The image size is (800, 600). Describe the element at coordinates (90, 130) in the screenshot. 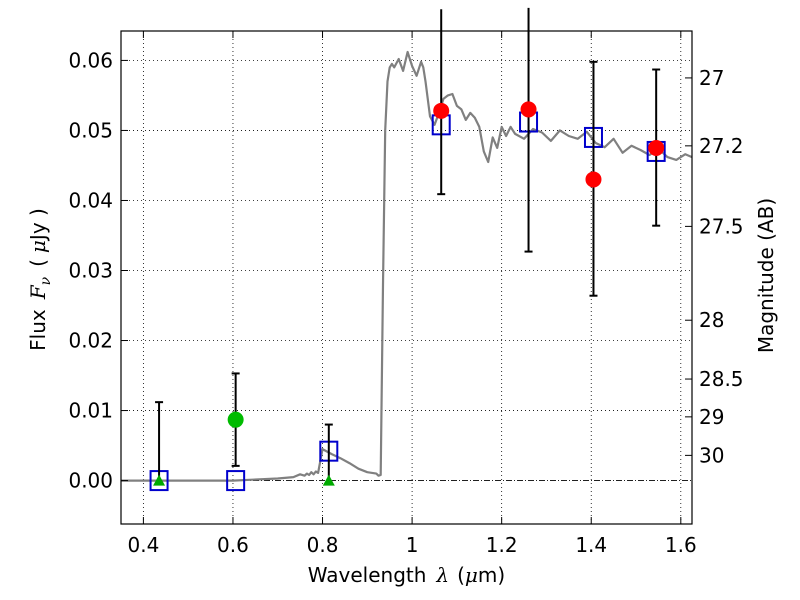

I see `y-tick-label: 0.05` at that location.